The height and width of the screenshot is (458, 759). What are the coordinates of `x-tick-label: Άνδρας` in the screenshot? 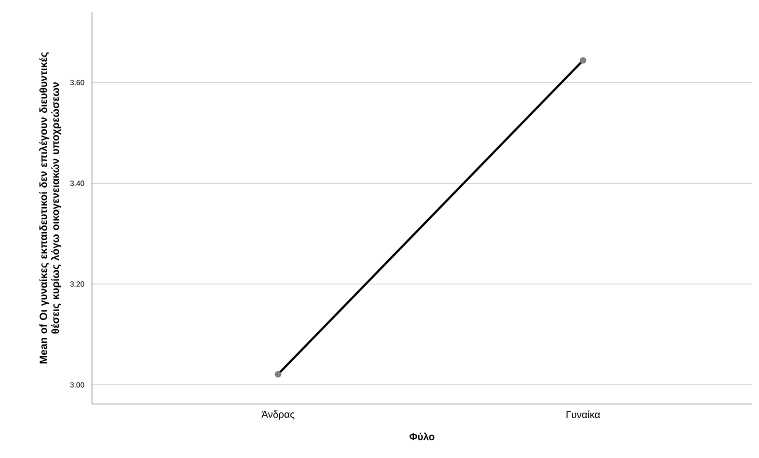 It's located at (277, 415).